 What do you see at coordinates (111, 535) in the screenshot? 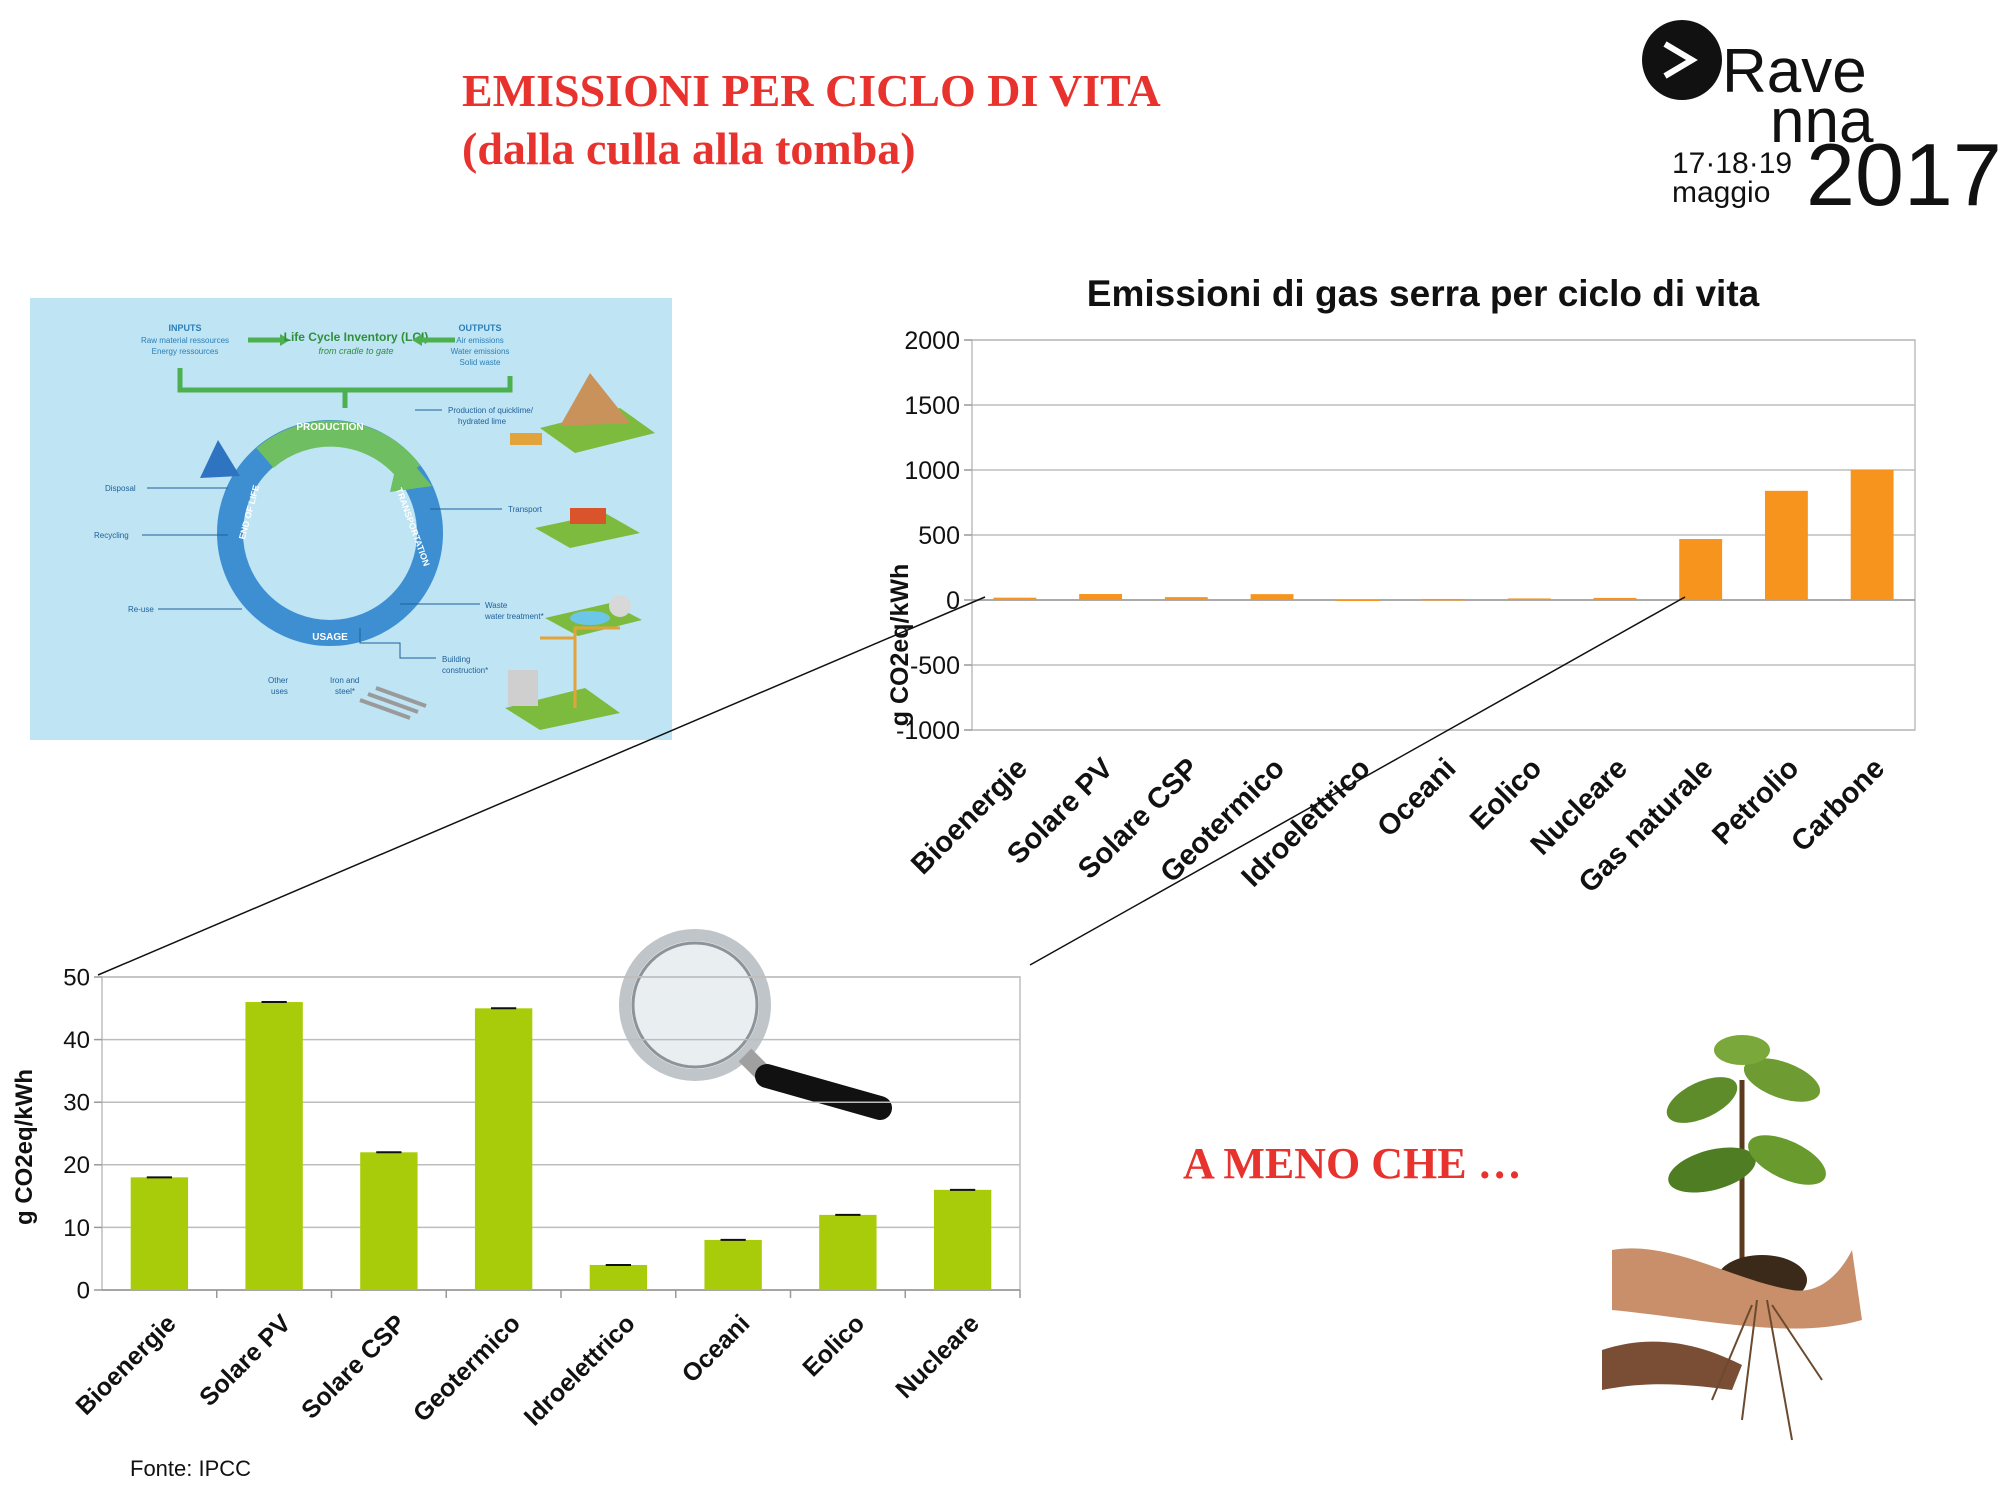
I see `label-recycling: Recycling` at bounding box center [111, 535].